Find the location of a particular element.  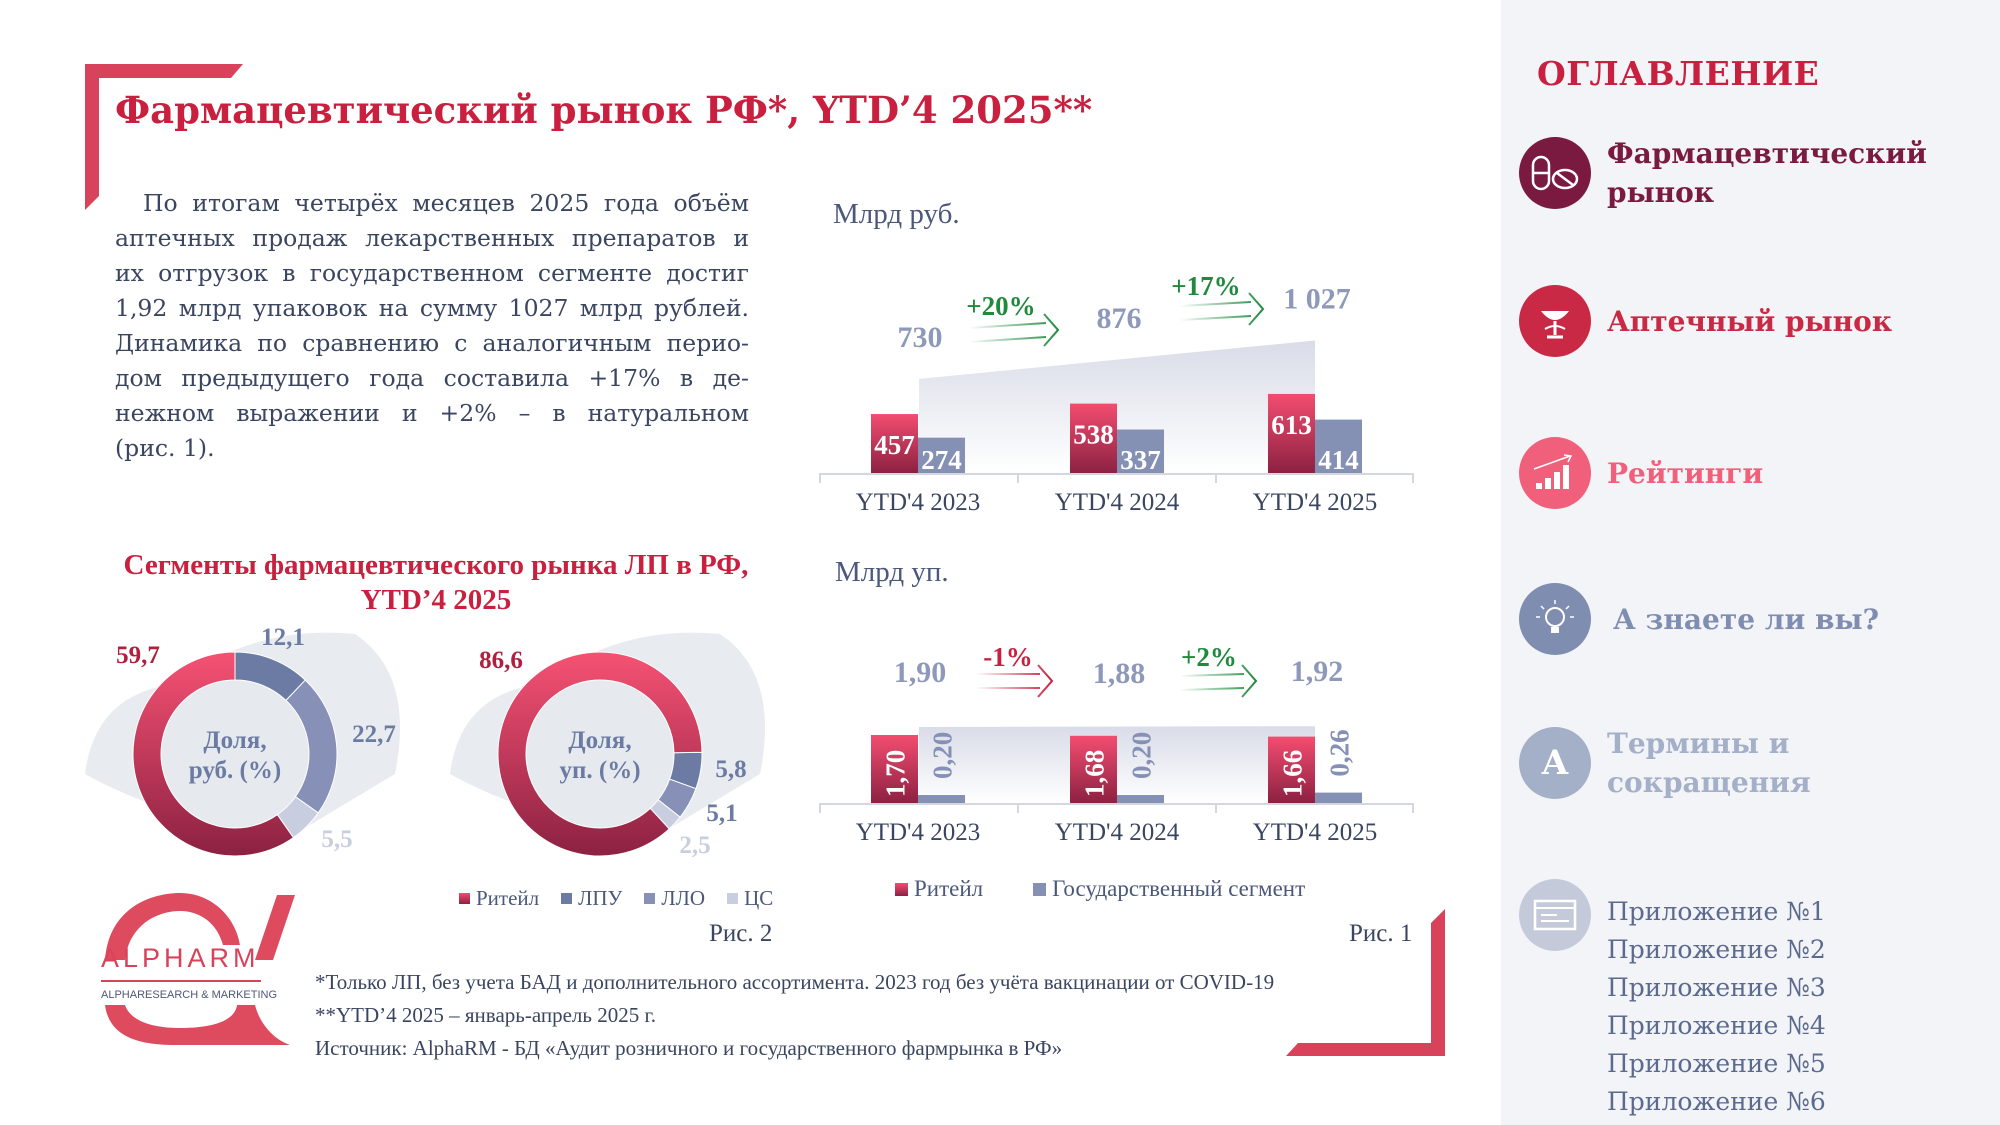

growth-label: +17% is located at coordinates (1205, 286).